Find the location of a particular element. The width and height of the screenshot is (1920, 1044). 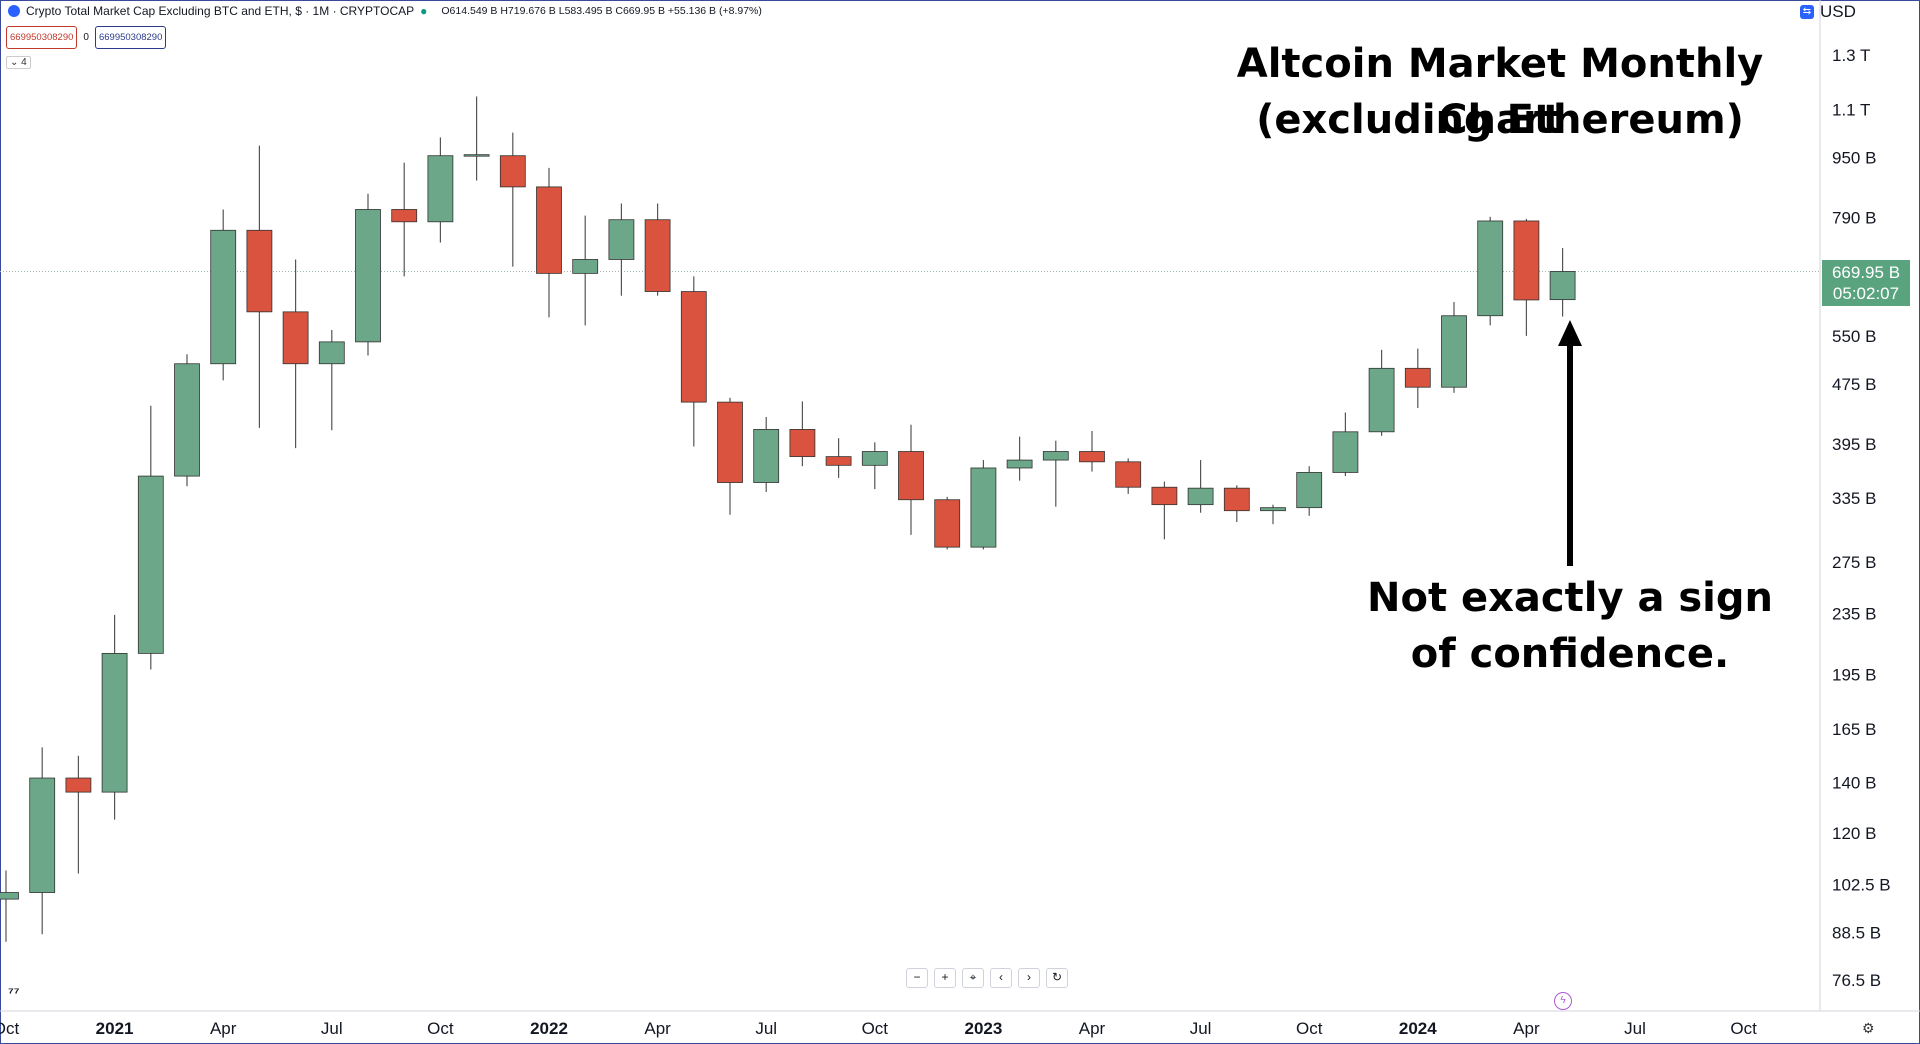

y-tick-label: 165 B is located at coordinates (1854, 729).